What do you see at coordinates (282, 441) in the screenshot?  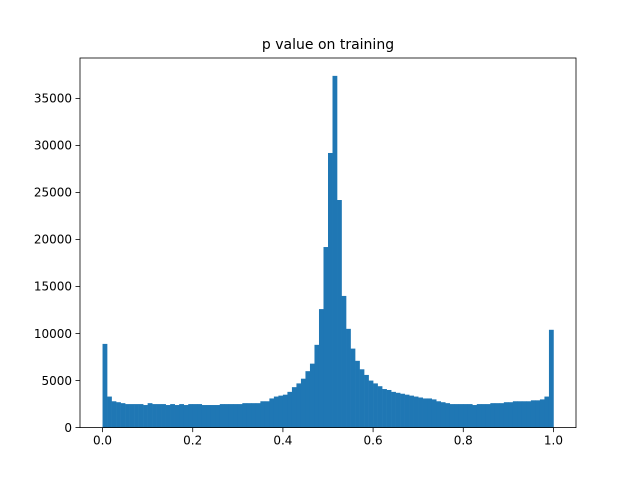 I see `x-tick-label: 0.4` at bounding box center [282, 441].